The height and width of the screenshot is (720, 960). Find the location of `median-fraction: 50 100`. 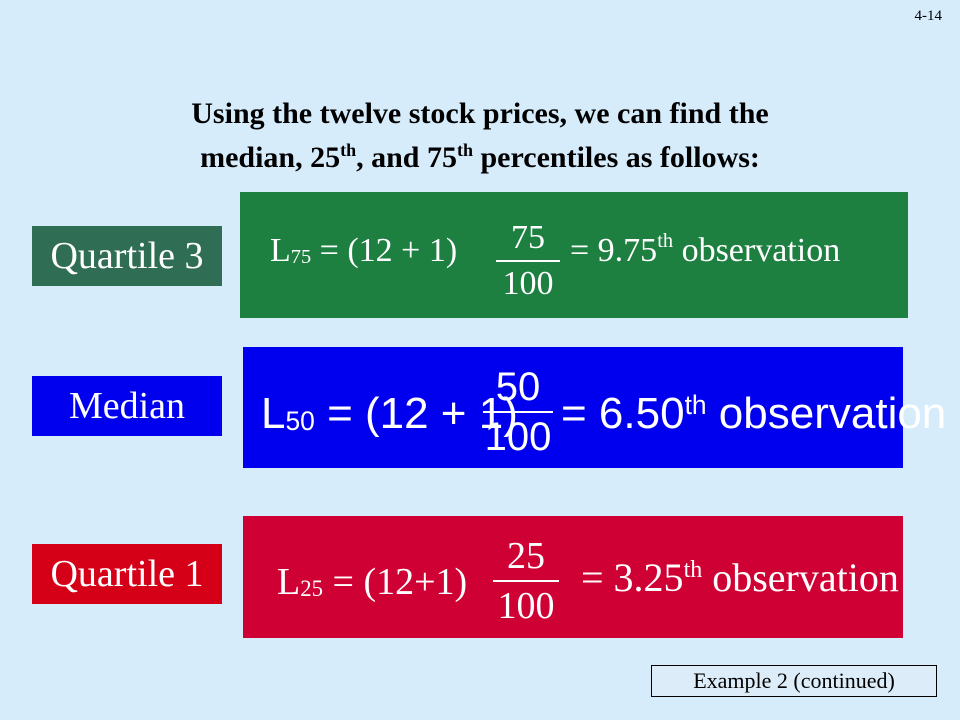

median-fraction: 50 100 is located at coordinates (518, 412).